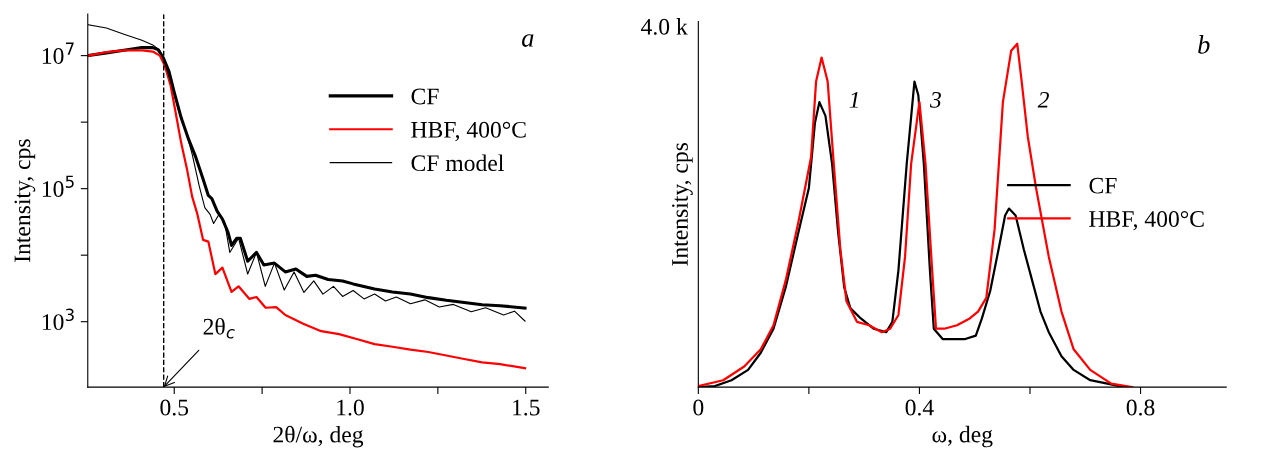 This screenshot has height=457, width=1272. Describe the element at coordinates (58, 319) in the screenshot. I see `y-tick-label: 10$^{3}$` at that location.